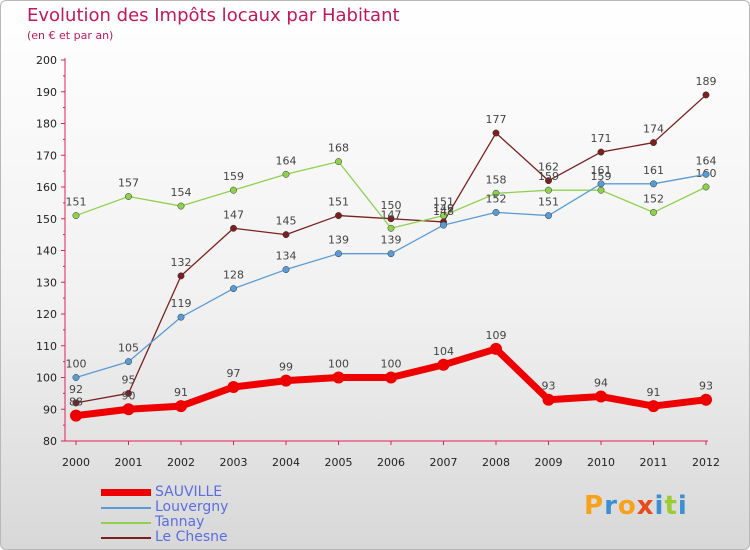  I want to click on legend-item: Louvergny, so click(164, 507).